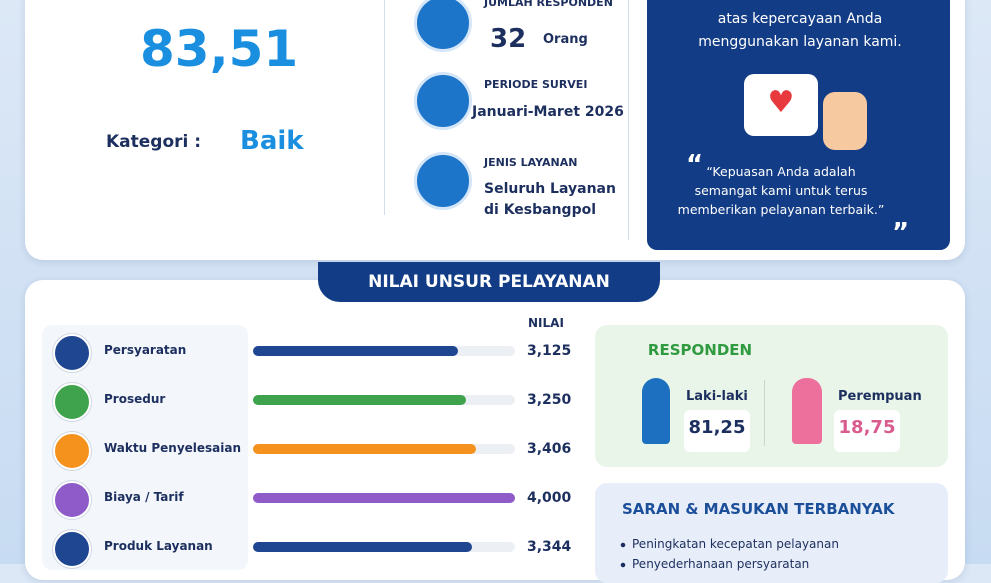 Image resolution: width=991 pixels, height=583 pixels. What do you see at coordinates (867, 431) in the screenshot?
I see `female-value: 18,75` at bounding box center [867, 431].